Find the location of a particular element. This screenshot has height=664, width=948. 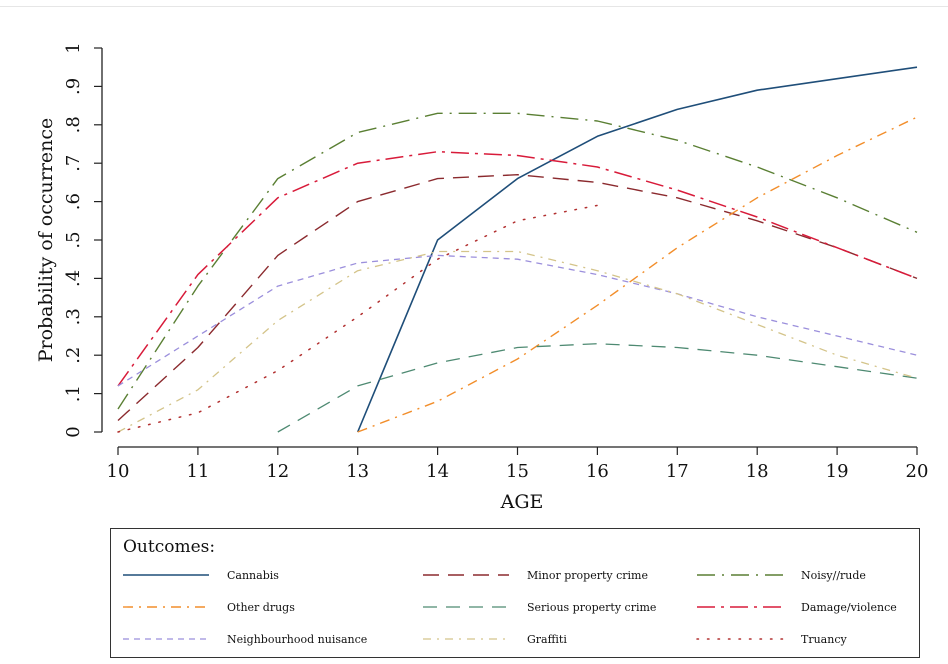

y-tick-label: .7 is located at coordinates (73, 163).